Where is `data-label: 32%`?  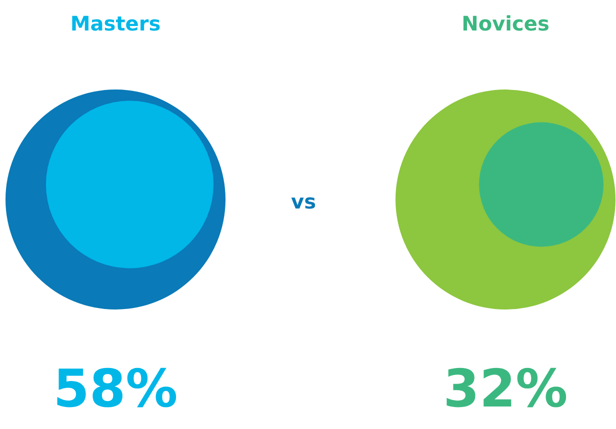
data-label: 32% is located at coordinates (505, 390).